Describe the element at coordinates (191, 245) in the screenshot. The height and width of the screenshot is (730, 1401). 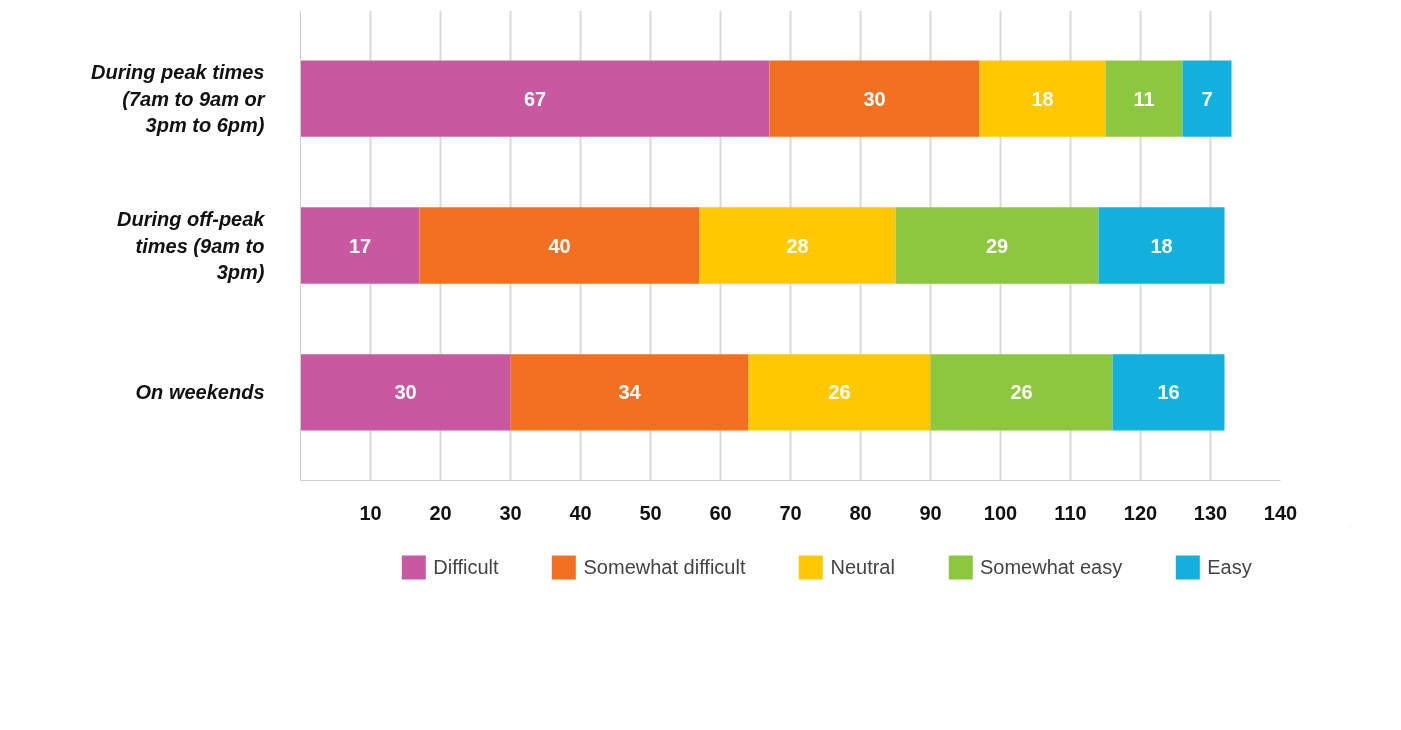
I see `y-tick-label: During off-peak times (9am to 3pm)` at that location.